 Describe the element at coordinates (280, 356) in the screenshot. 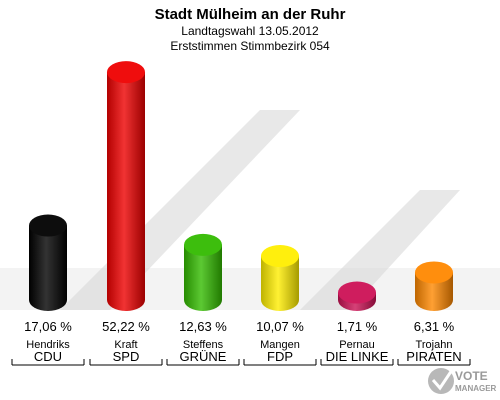

I see `category-label: FDP` at that location.